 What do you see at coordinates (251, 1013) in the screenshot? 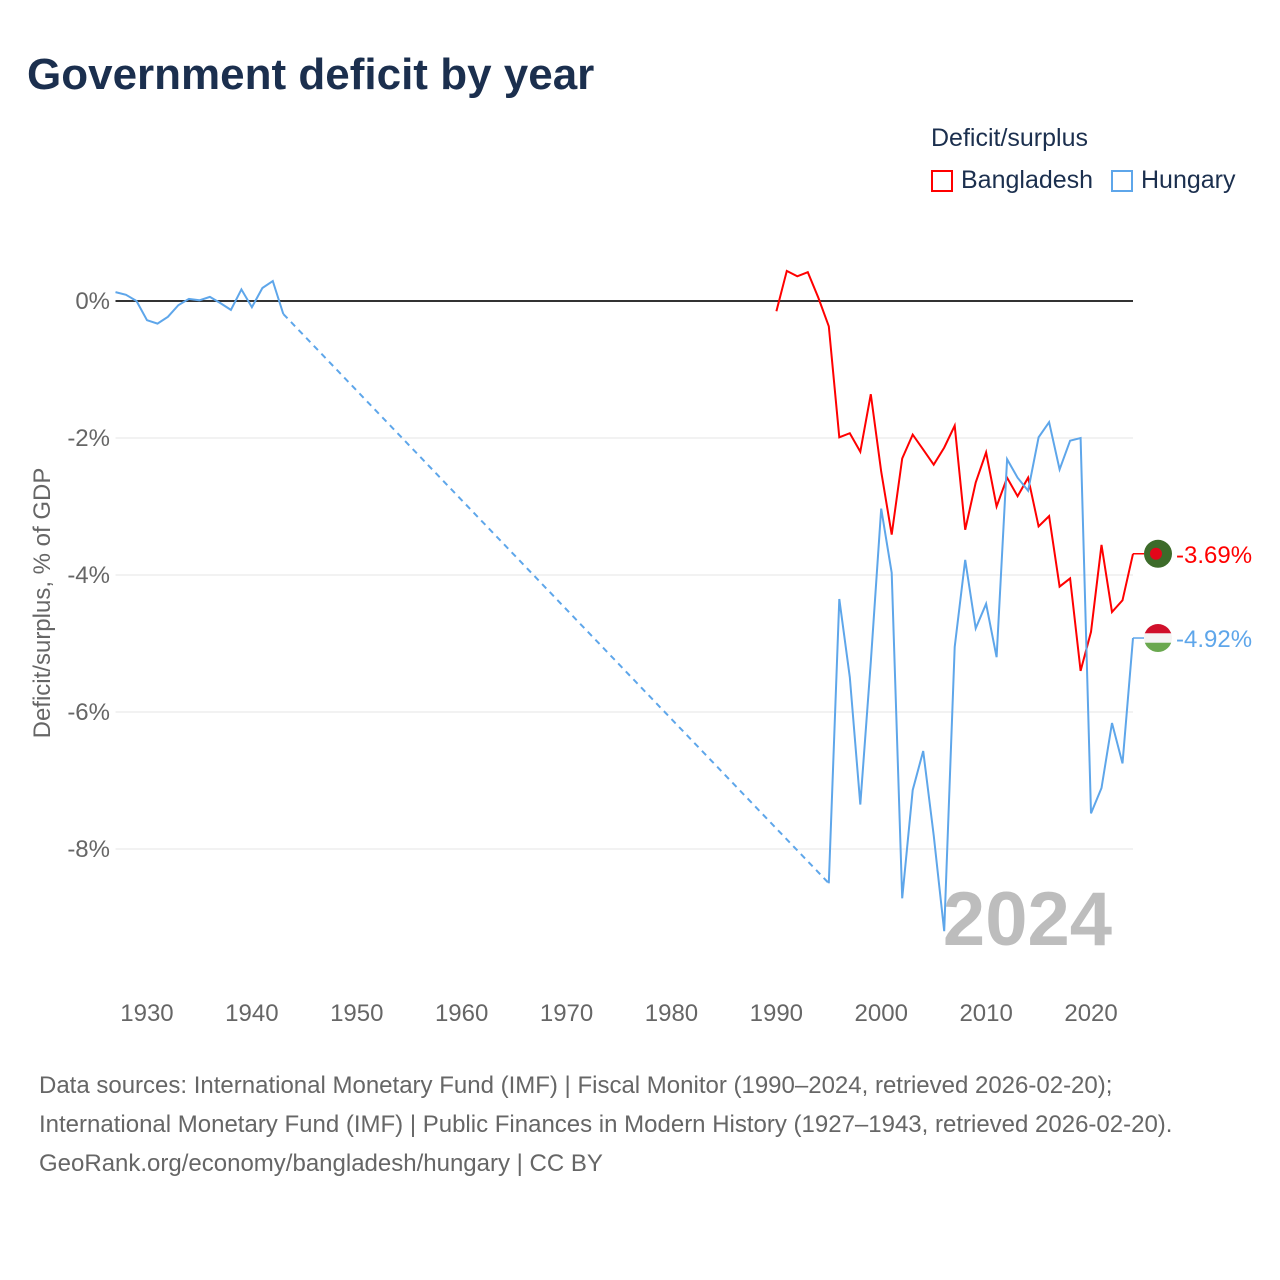
I see `x-tick-label: 1940` at bounding box center [251, 1013].